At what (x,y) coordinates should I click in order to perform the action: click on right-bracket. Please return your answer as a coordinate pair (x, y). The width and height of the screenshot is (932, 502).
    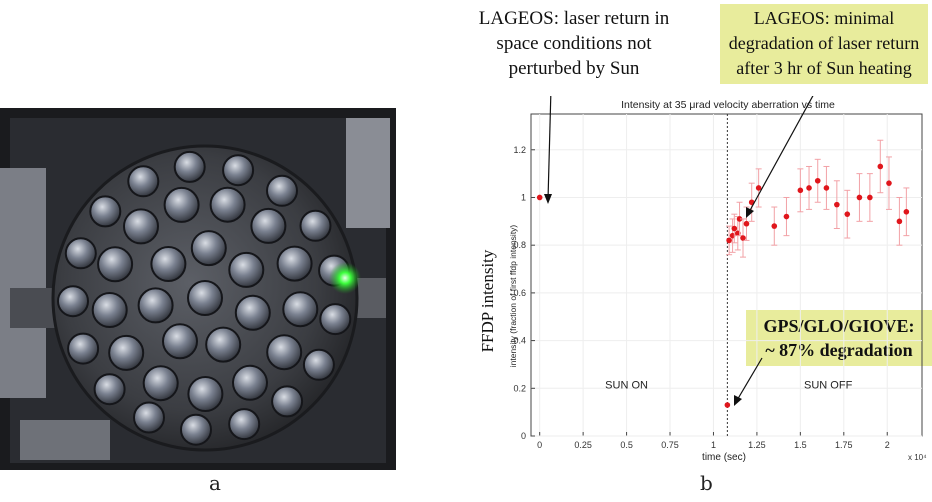
    Looking at the image, I should click on (368, 173).